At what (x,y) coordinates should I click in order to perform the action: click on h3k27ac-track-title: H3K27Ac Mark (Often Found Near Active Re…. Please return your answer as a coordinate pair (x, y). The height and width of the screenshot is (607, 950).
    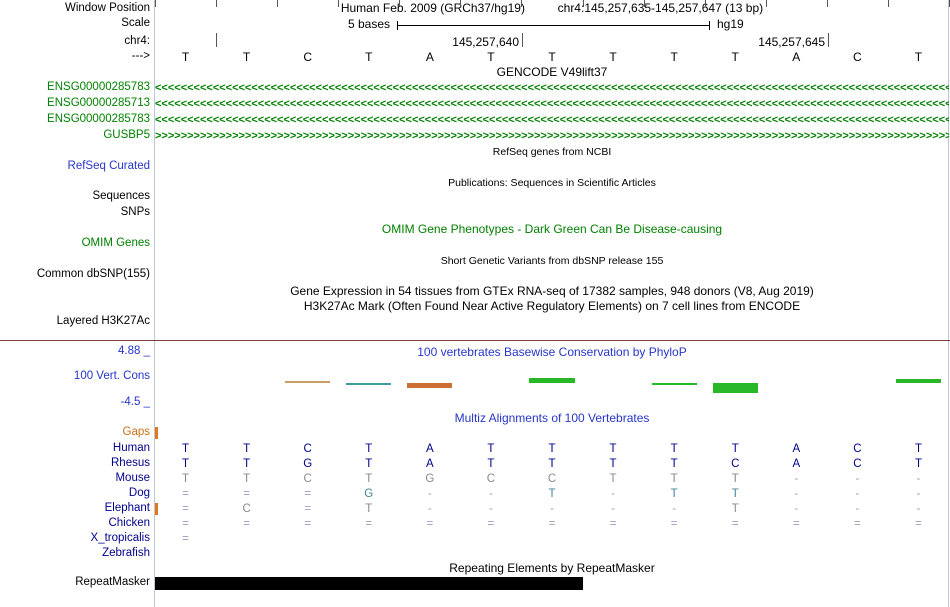
    Looking at the image, I should click on (552, 306).